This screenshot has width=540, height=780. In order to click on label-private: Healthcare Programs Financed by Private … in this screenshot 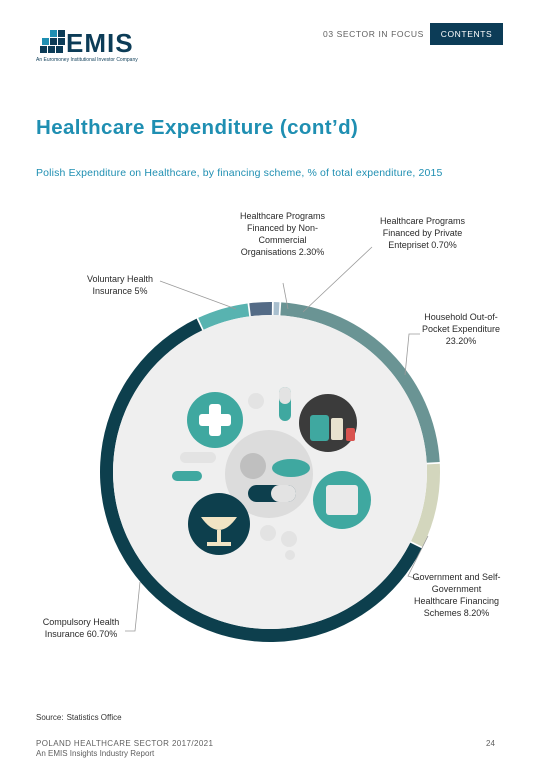, I will do `click(422, 233)`.